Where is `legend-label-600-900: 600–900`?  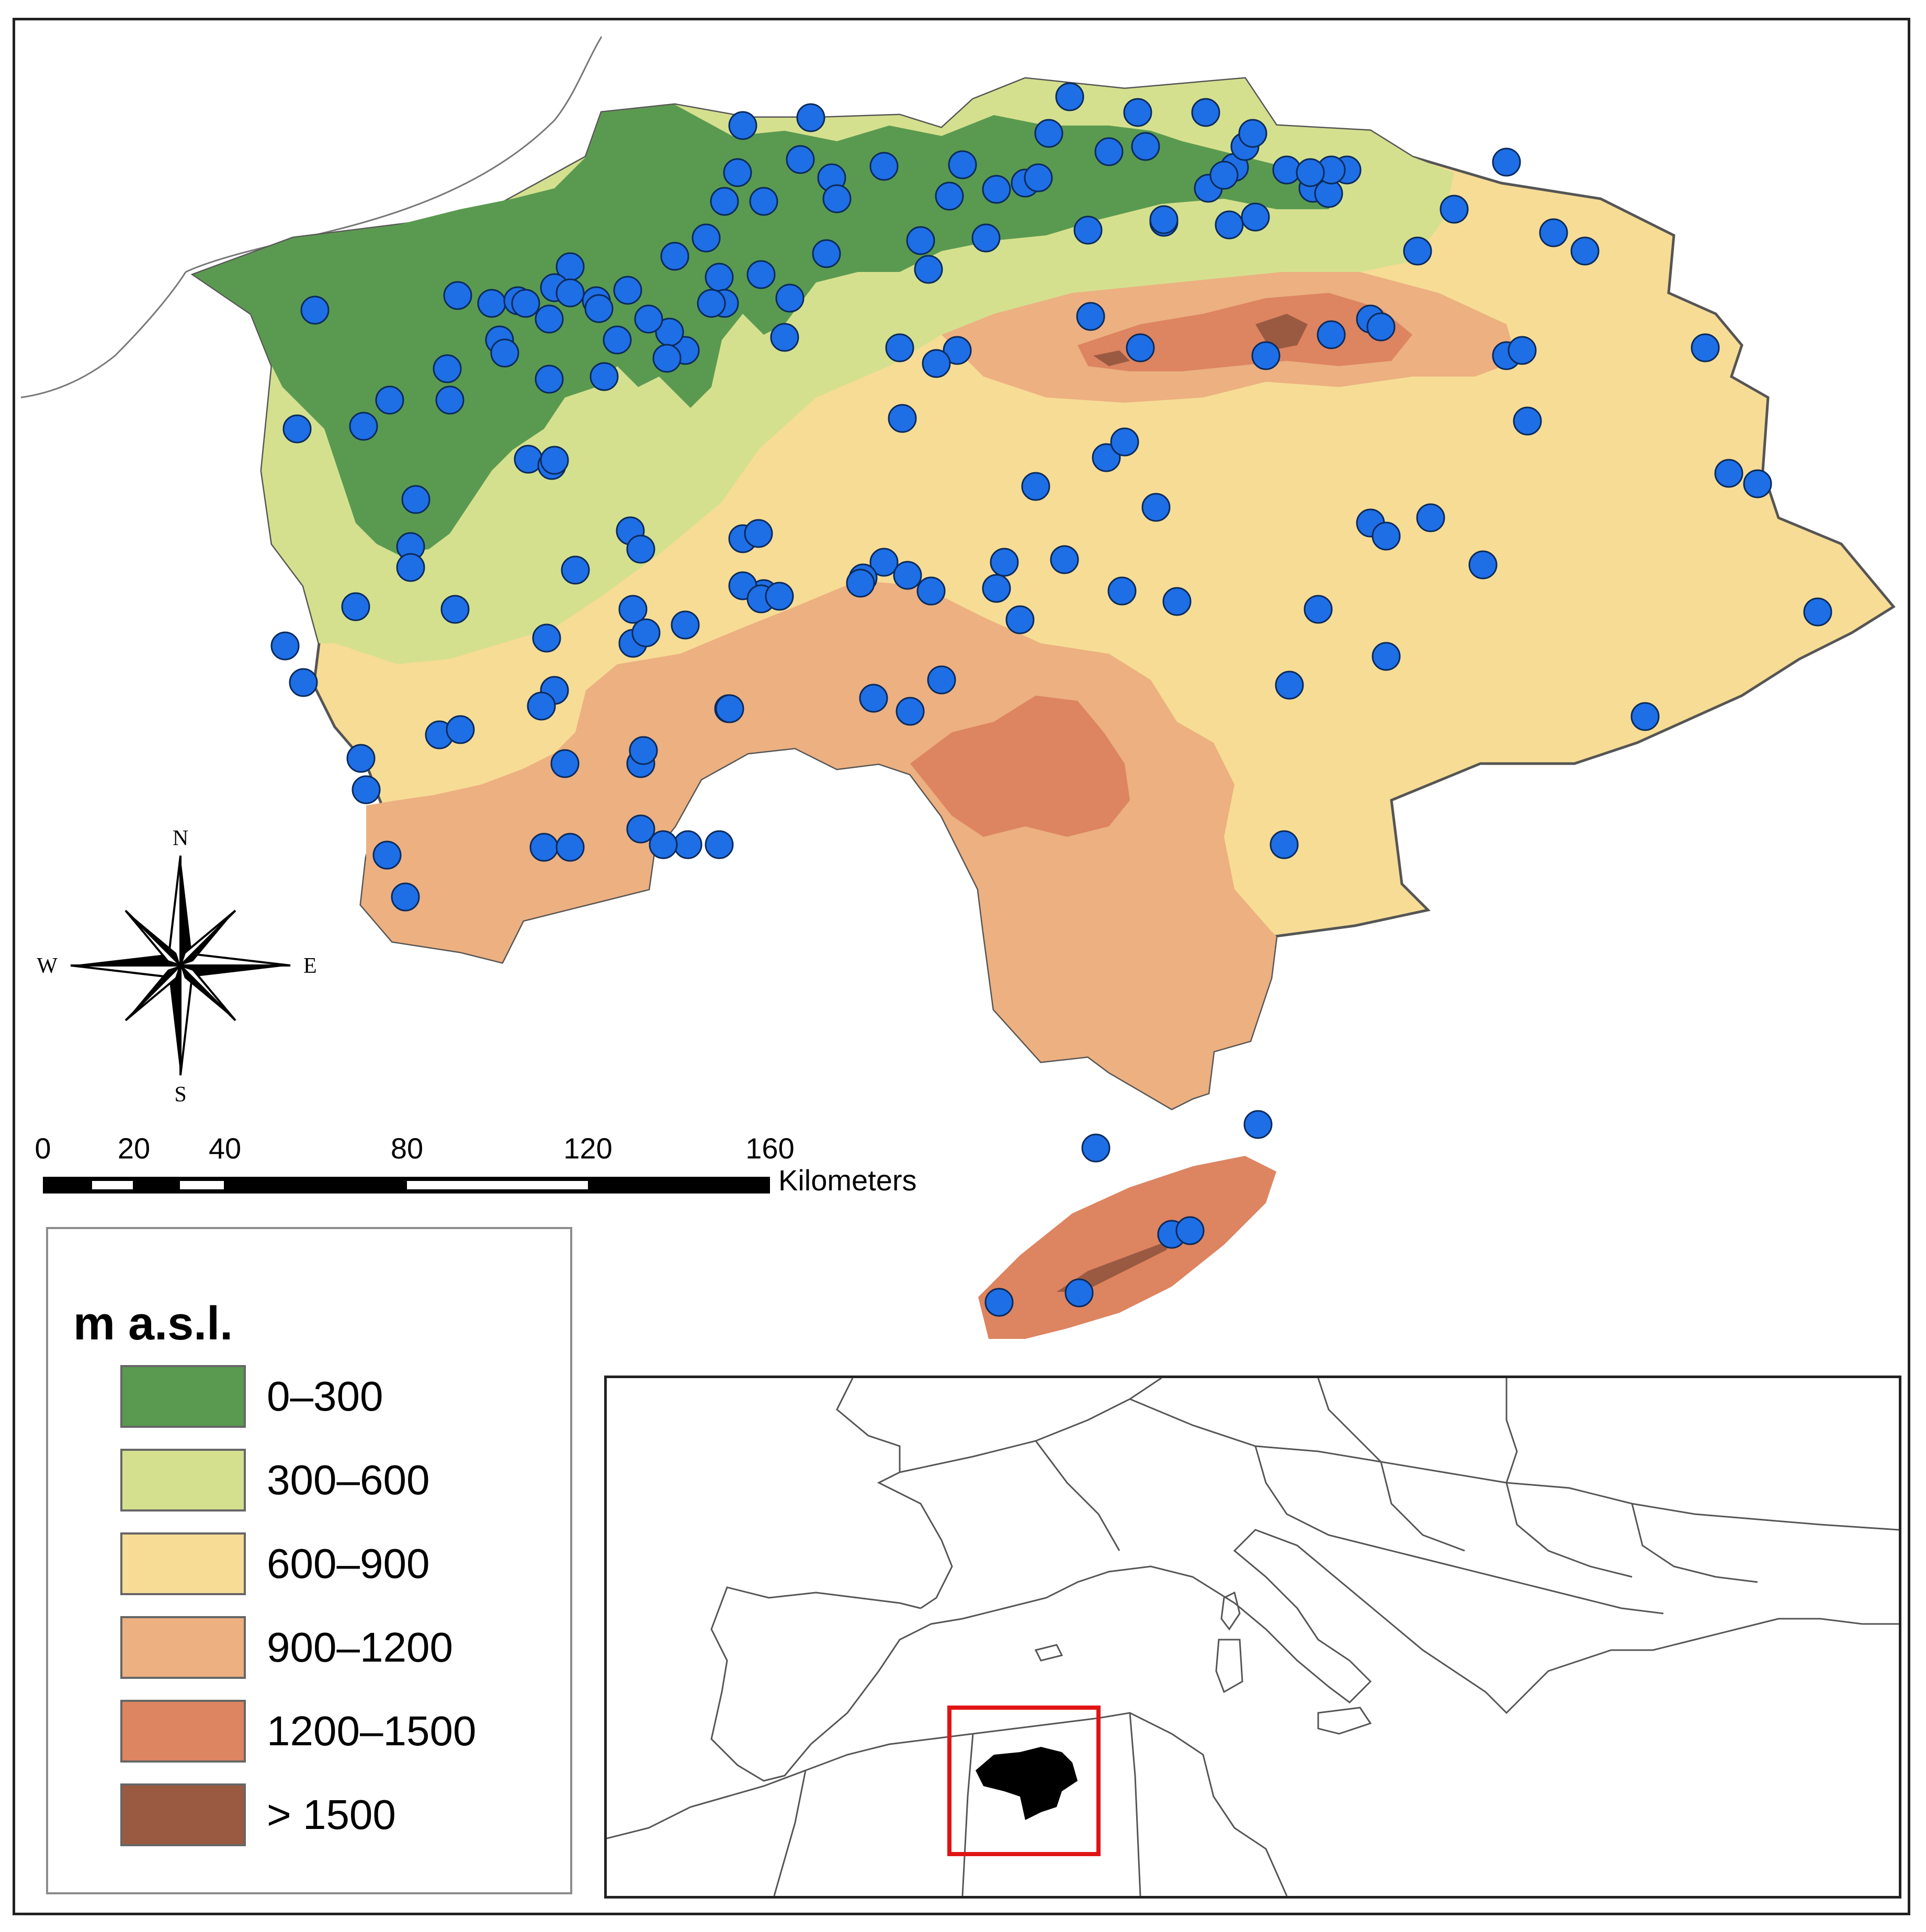 legend-label-600-900: 600–900 is located at coordinates (348, 1563).